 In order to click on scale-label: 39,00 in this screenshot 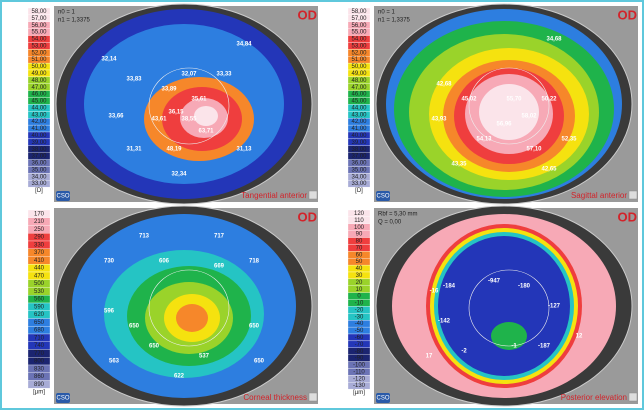, I will do `click(39, 143)`.